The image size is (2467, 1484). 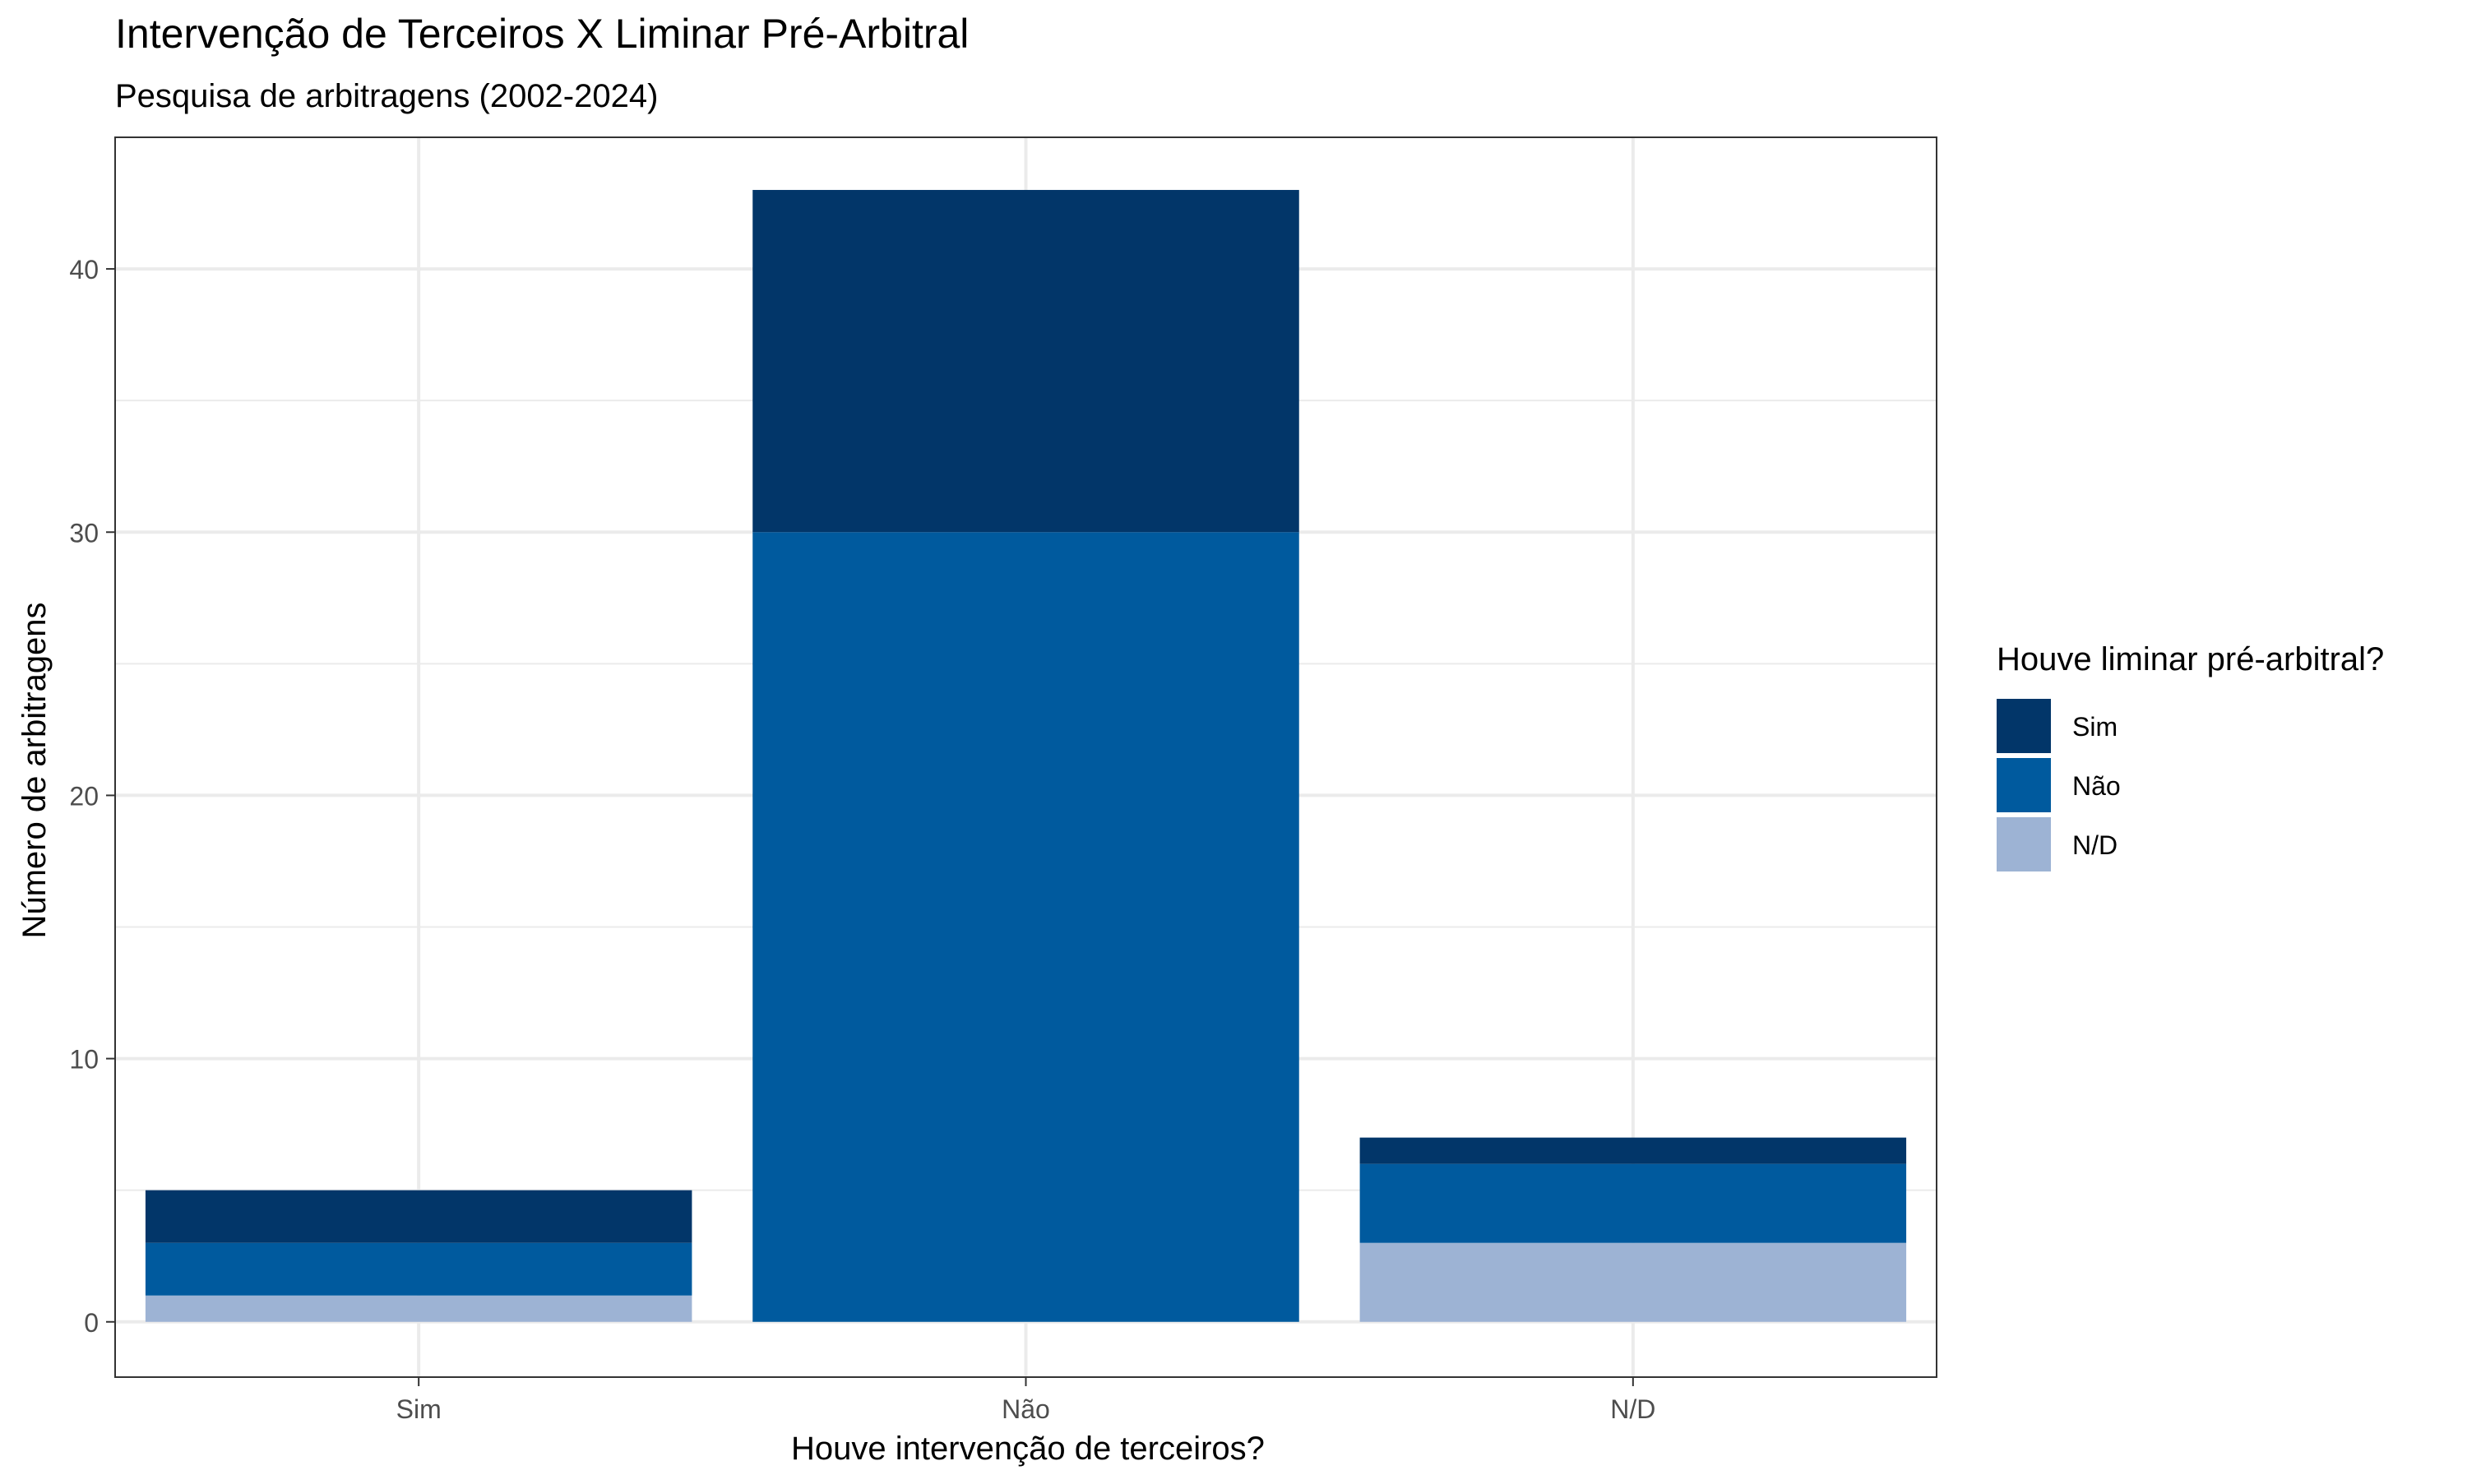 What do you see at coordinates (2190, 659) in the screenshot?
I see `legend-title: Houve liminar pré-arbitral?` at bounding box center [2190, 659].